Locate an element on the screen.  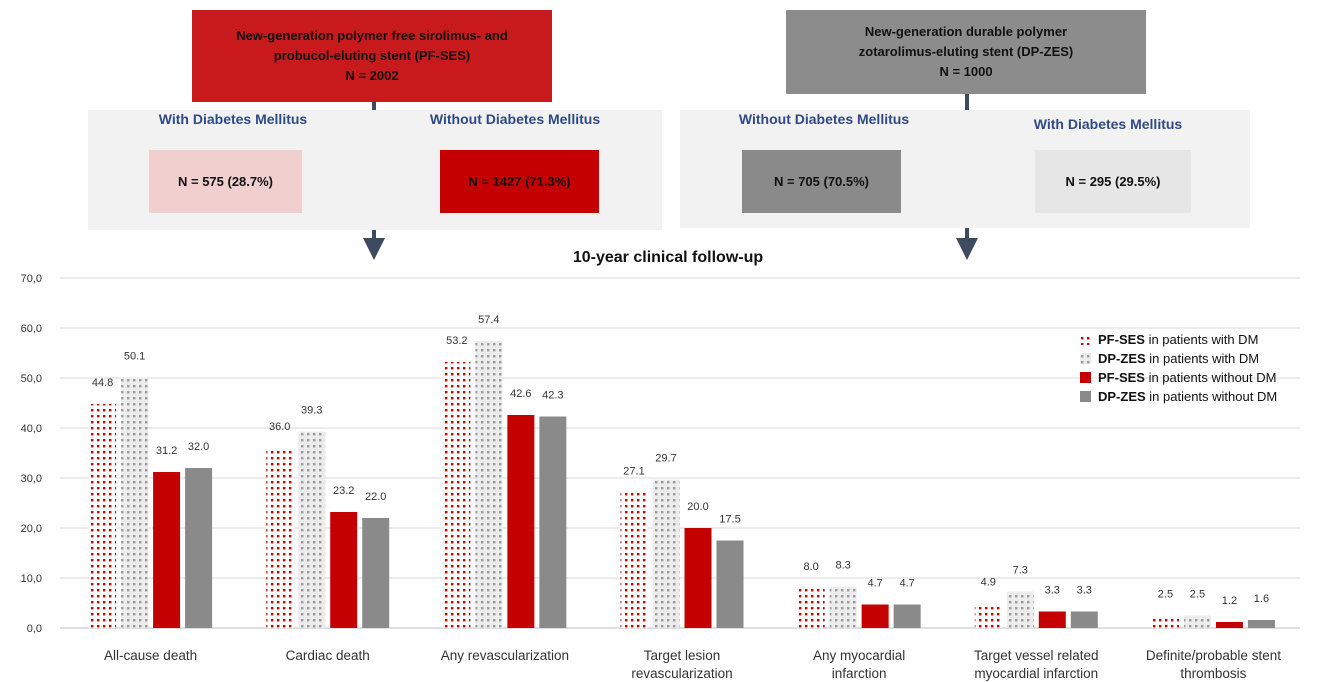
x-category-label-line: Target vessel related is located at coordinates (1036, 655).